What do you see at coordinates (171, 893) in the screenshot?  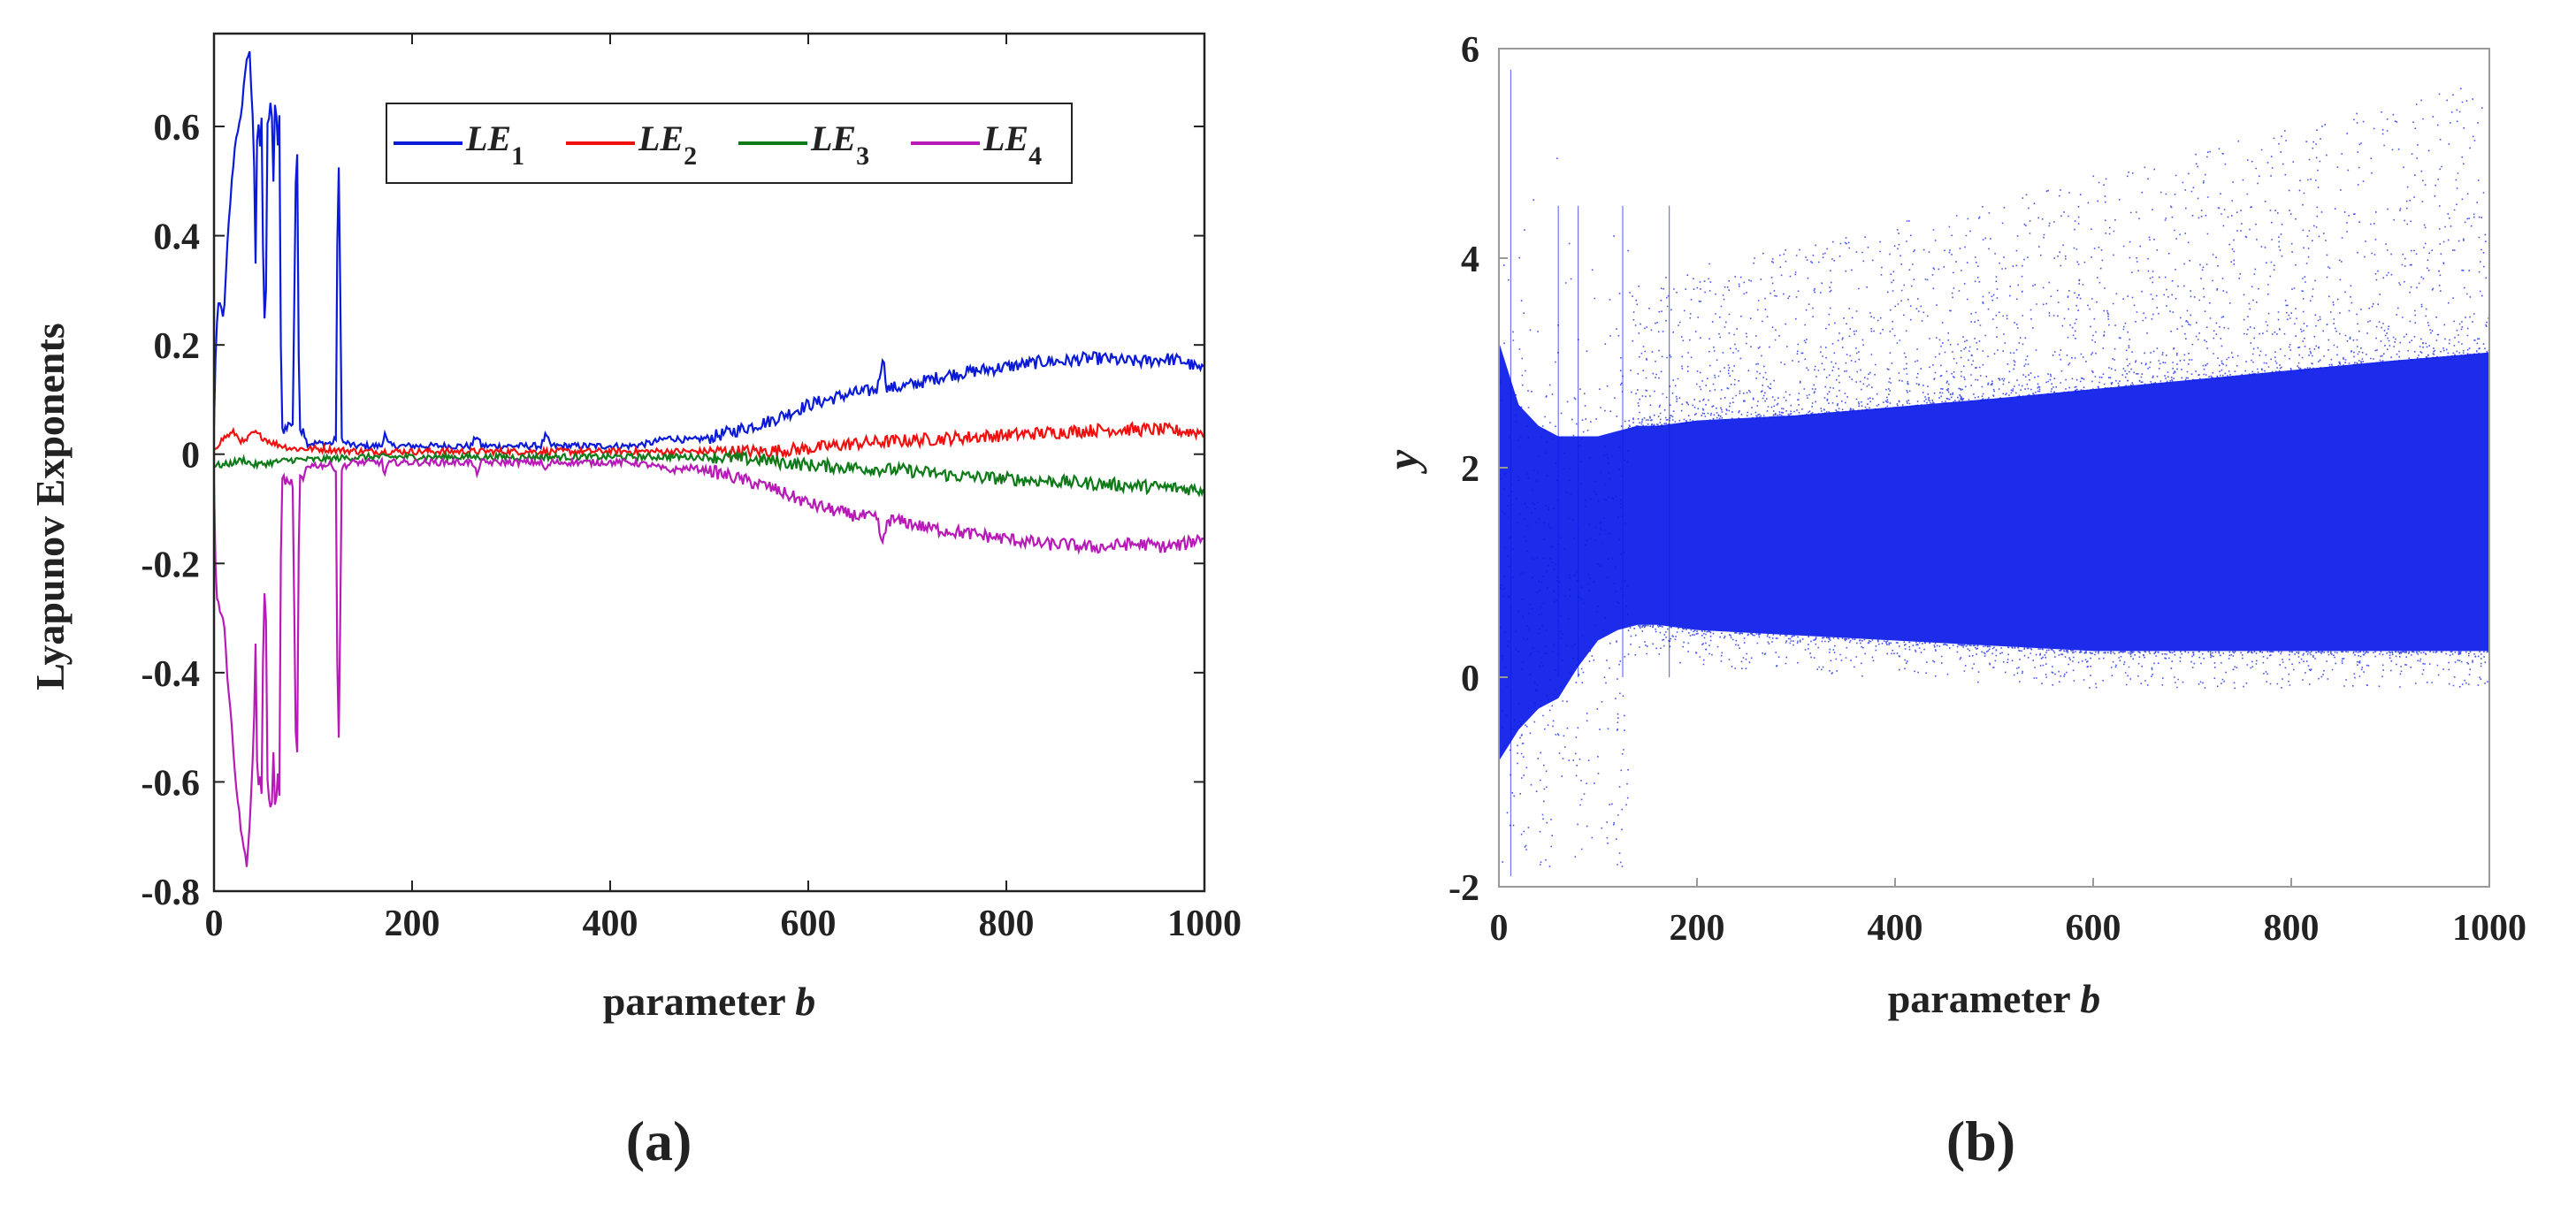 I see `y-tick-label-a: -0.8` at bounding box center [171, 893].